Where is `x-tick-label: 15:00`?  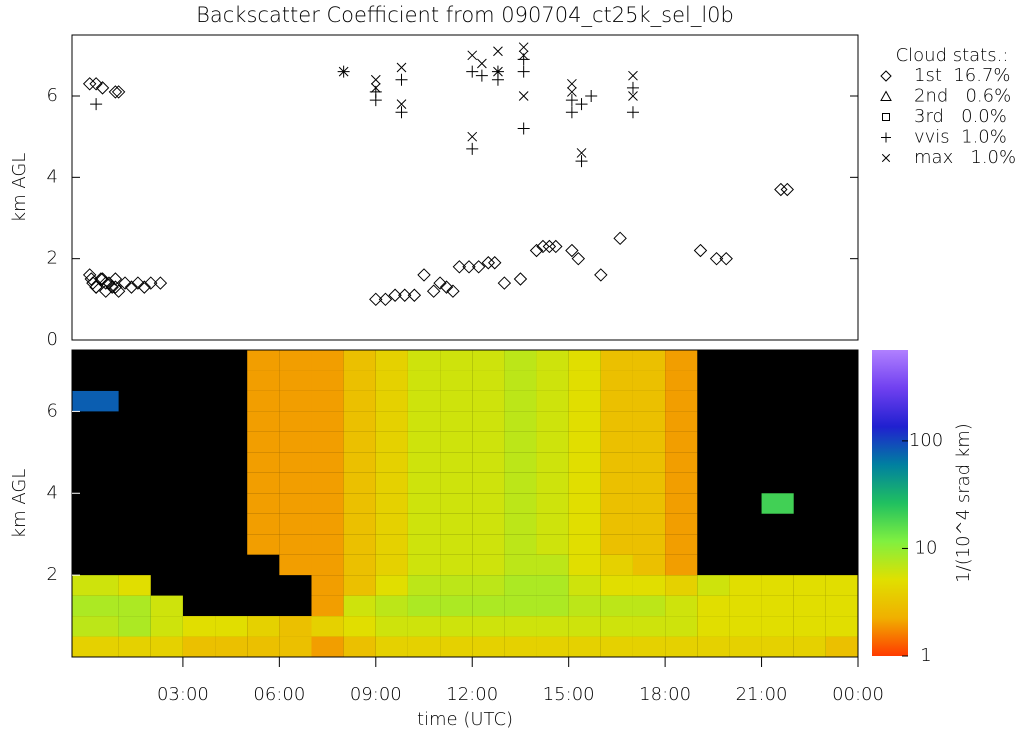
x-tick-label: 15:00 is located at coordinates (569, 694).